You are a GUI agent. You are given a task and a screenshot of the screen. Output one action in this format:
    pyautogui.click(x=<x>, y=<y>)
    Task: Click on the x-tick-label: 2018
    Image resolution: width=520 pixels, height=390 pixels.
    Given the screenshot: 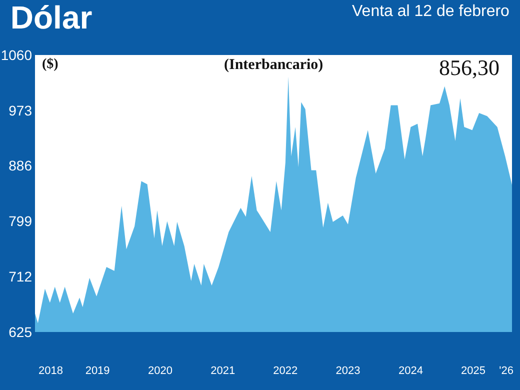 What is the action you would take?
    pyautogui.click(x=51, y=371)
    